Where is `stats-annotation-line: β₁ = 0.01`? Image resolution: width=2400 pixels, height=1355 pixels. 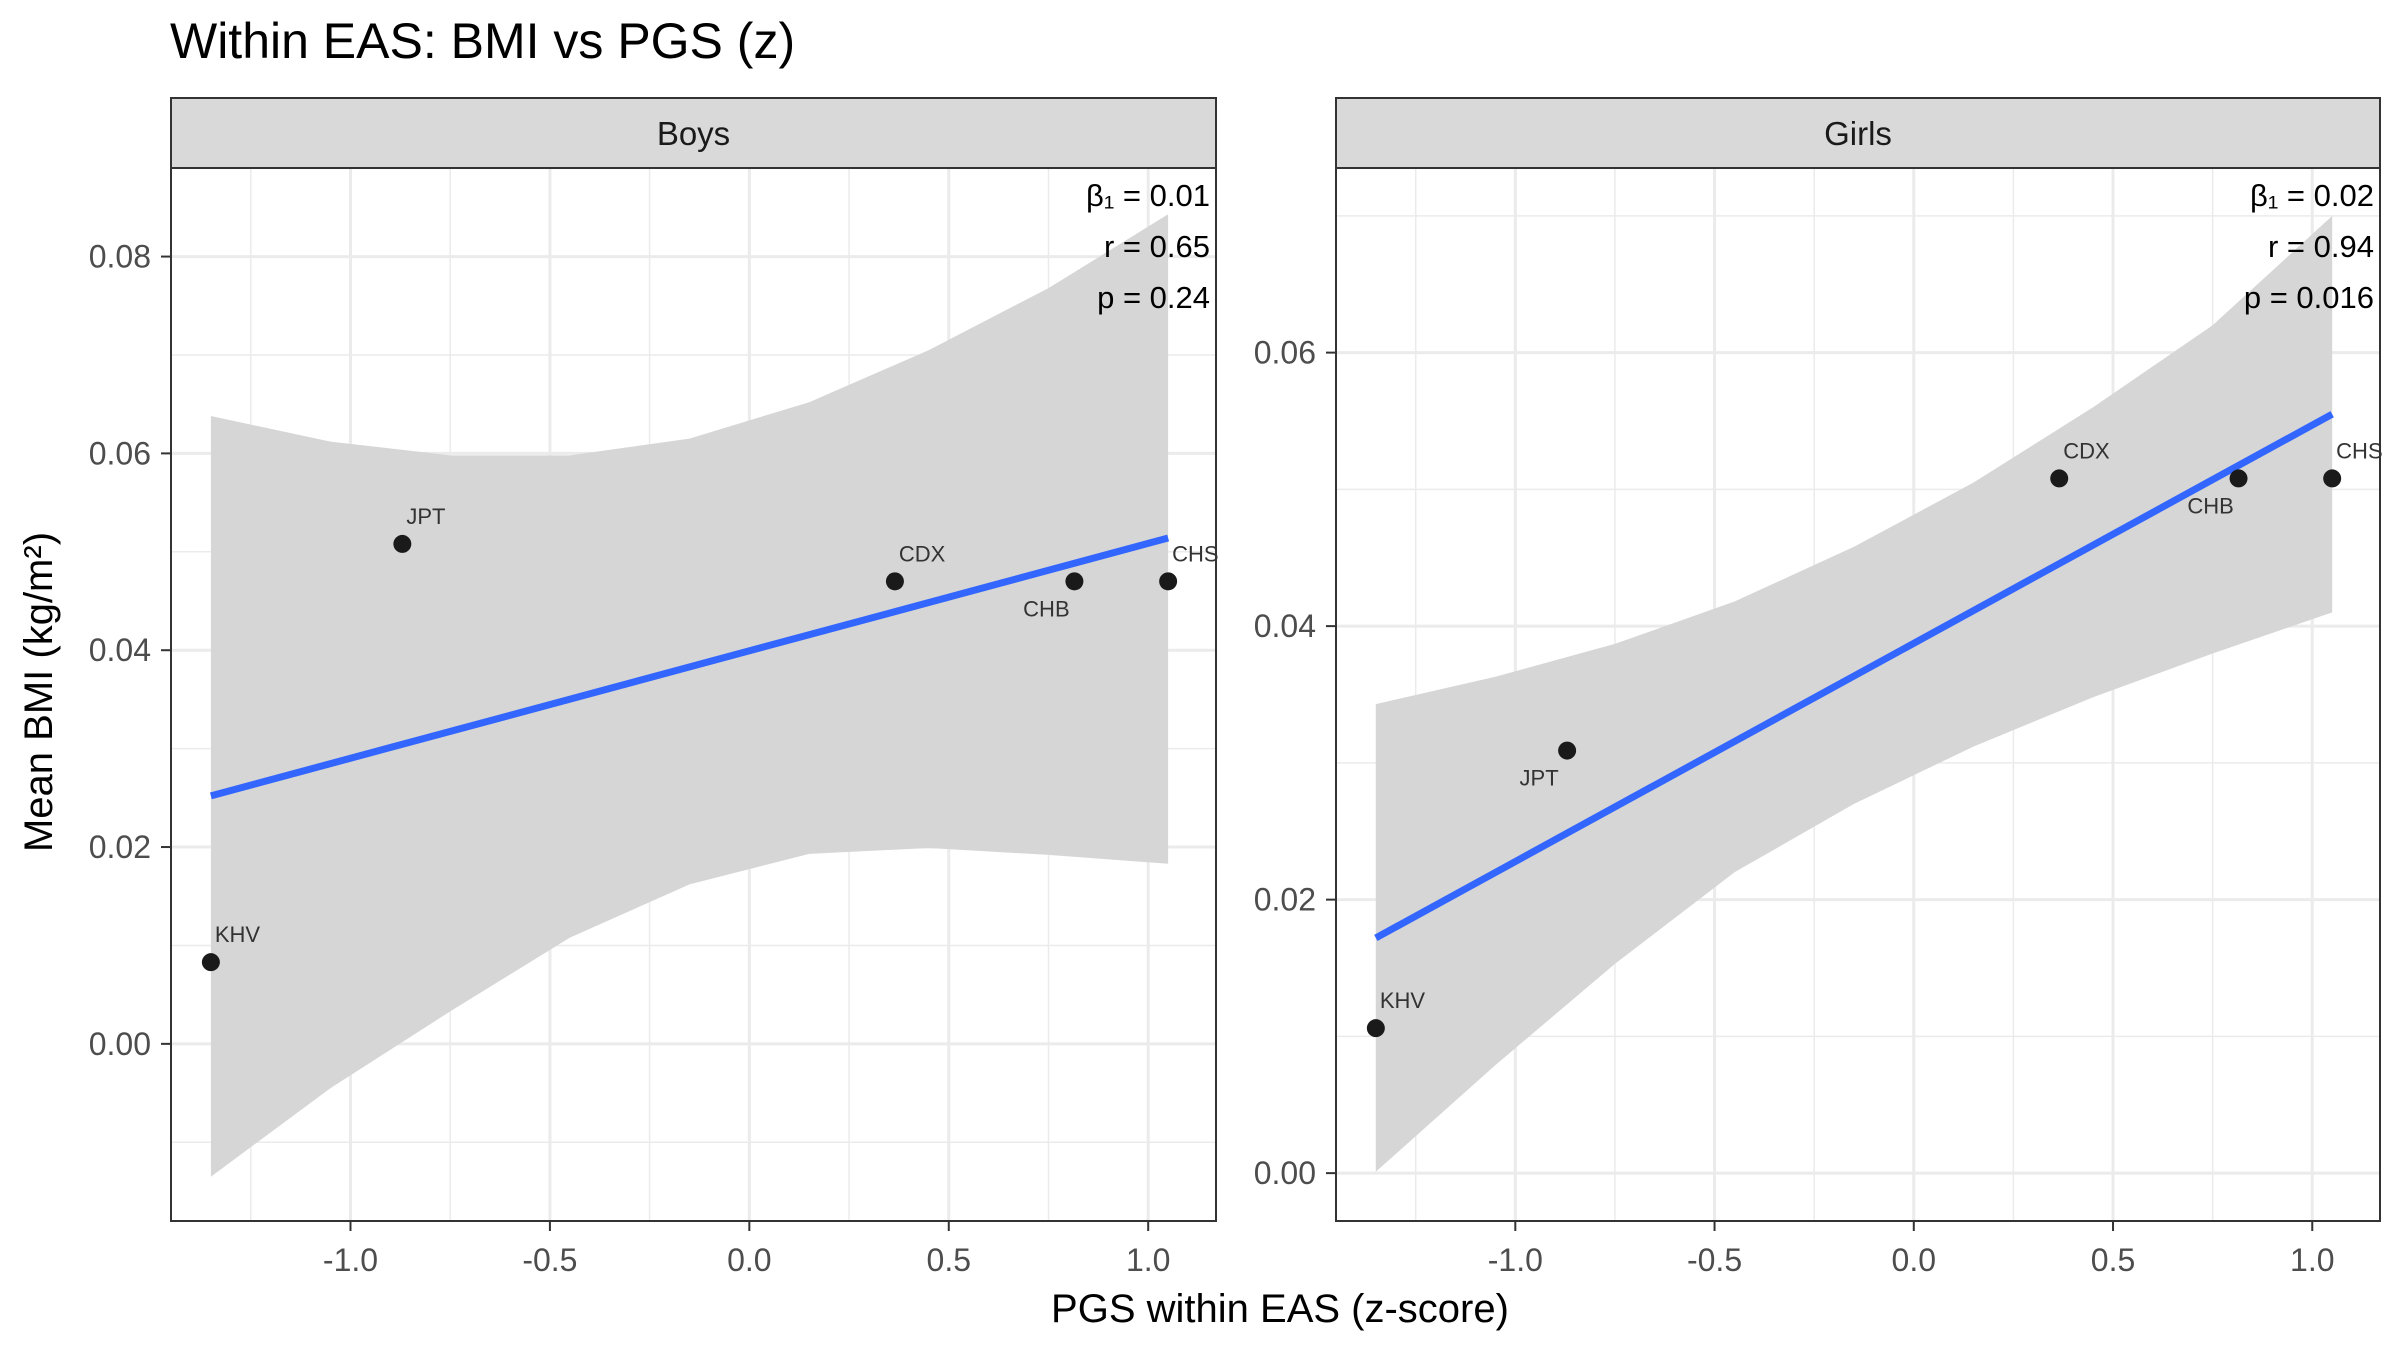
stats-annotation-line: β₁ = 0.01 is located at coordinates (1148, 195).